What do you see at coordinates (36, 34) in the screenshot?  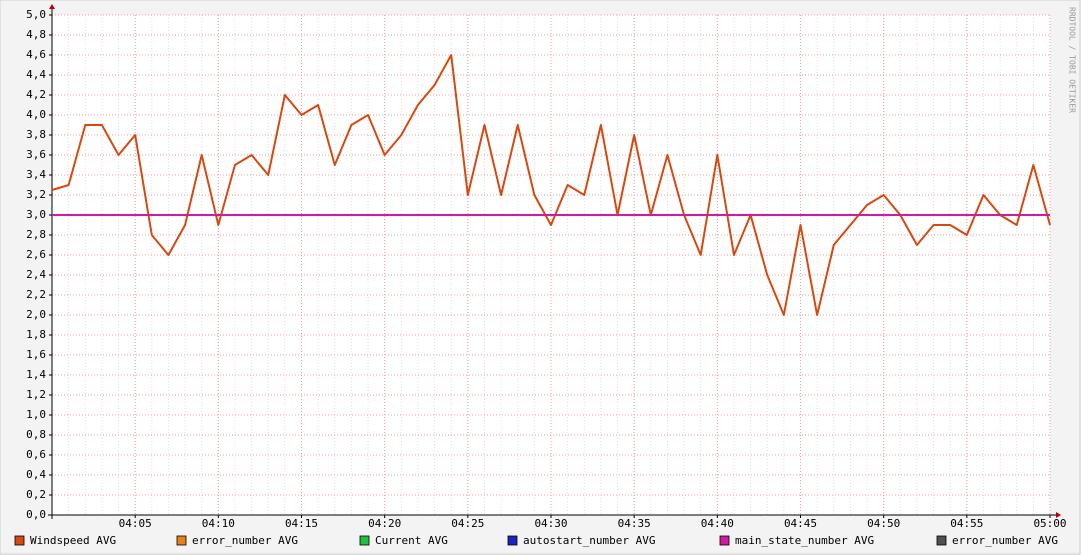 I see `y-tick-label: 4,8` at bounding box center [36, 34].